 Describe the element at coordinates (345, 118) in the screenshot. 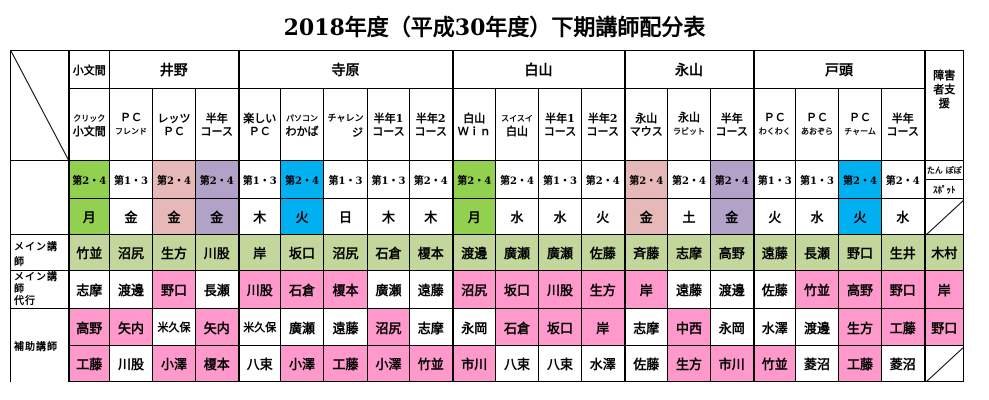

I see `course-top: チャレン` at that location.